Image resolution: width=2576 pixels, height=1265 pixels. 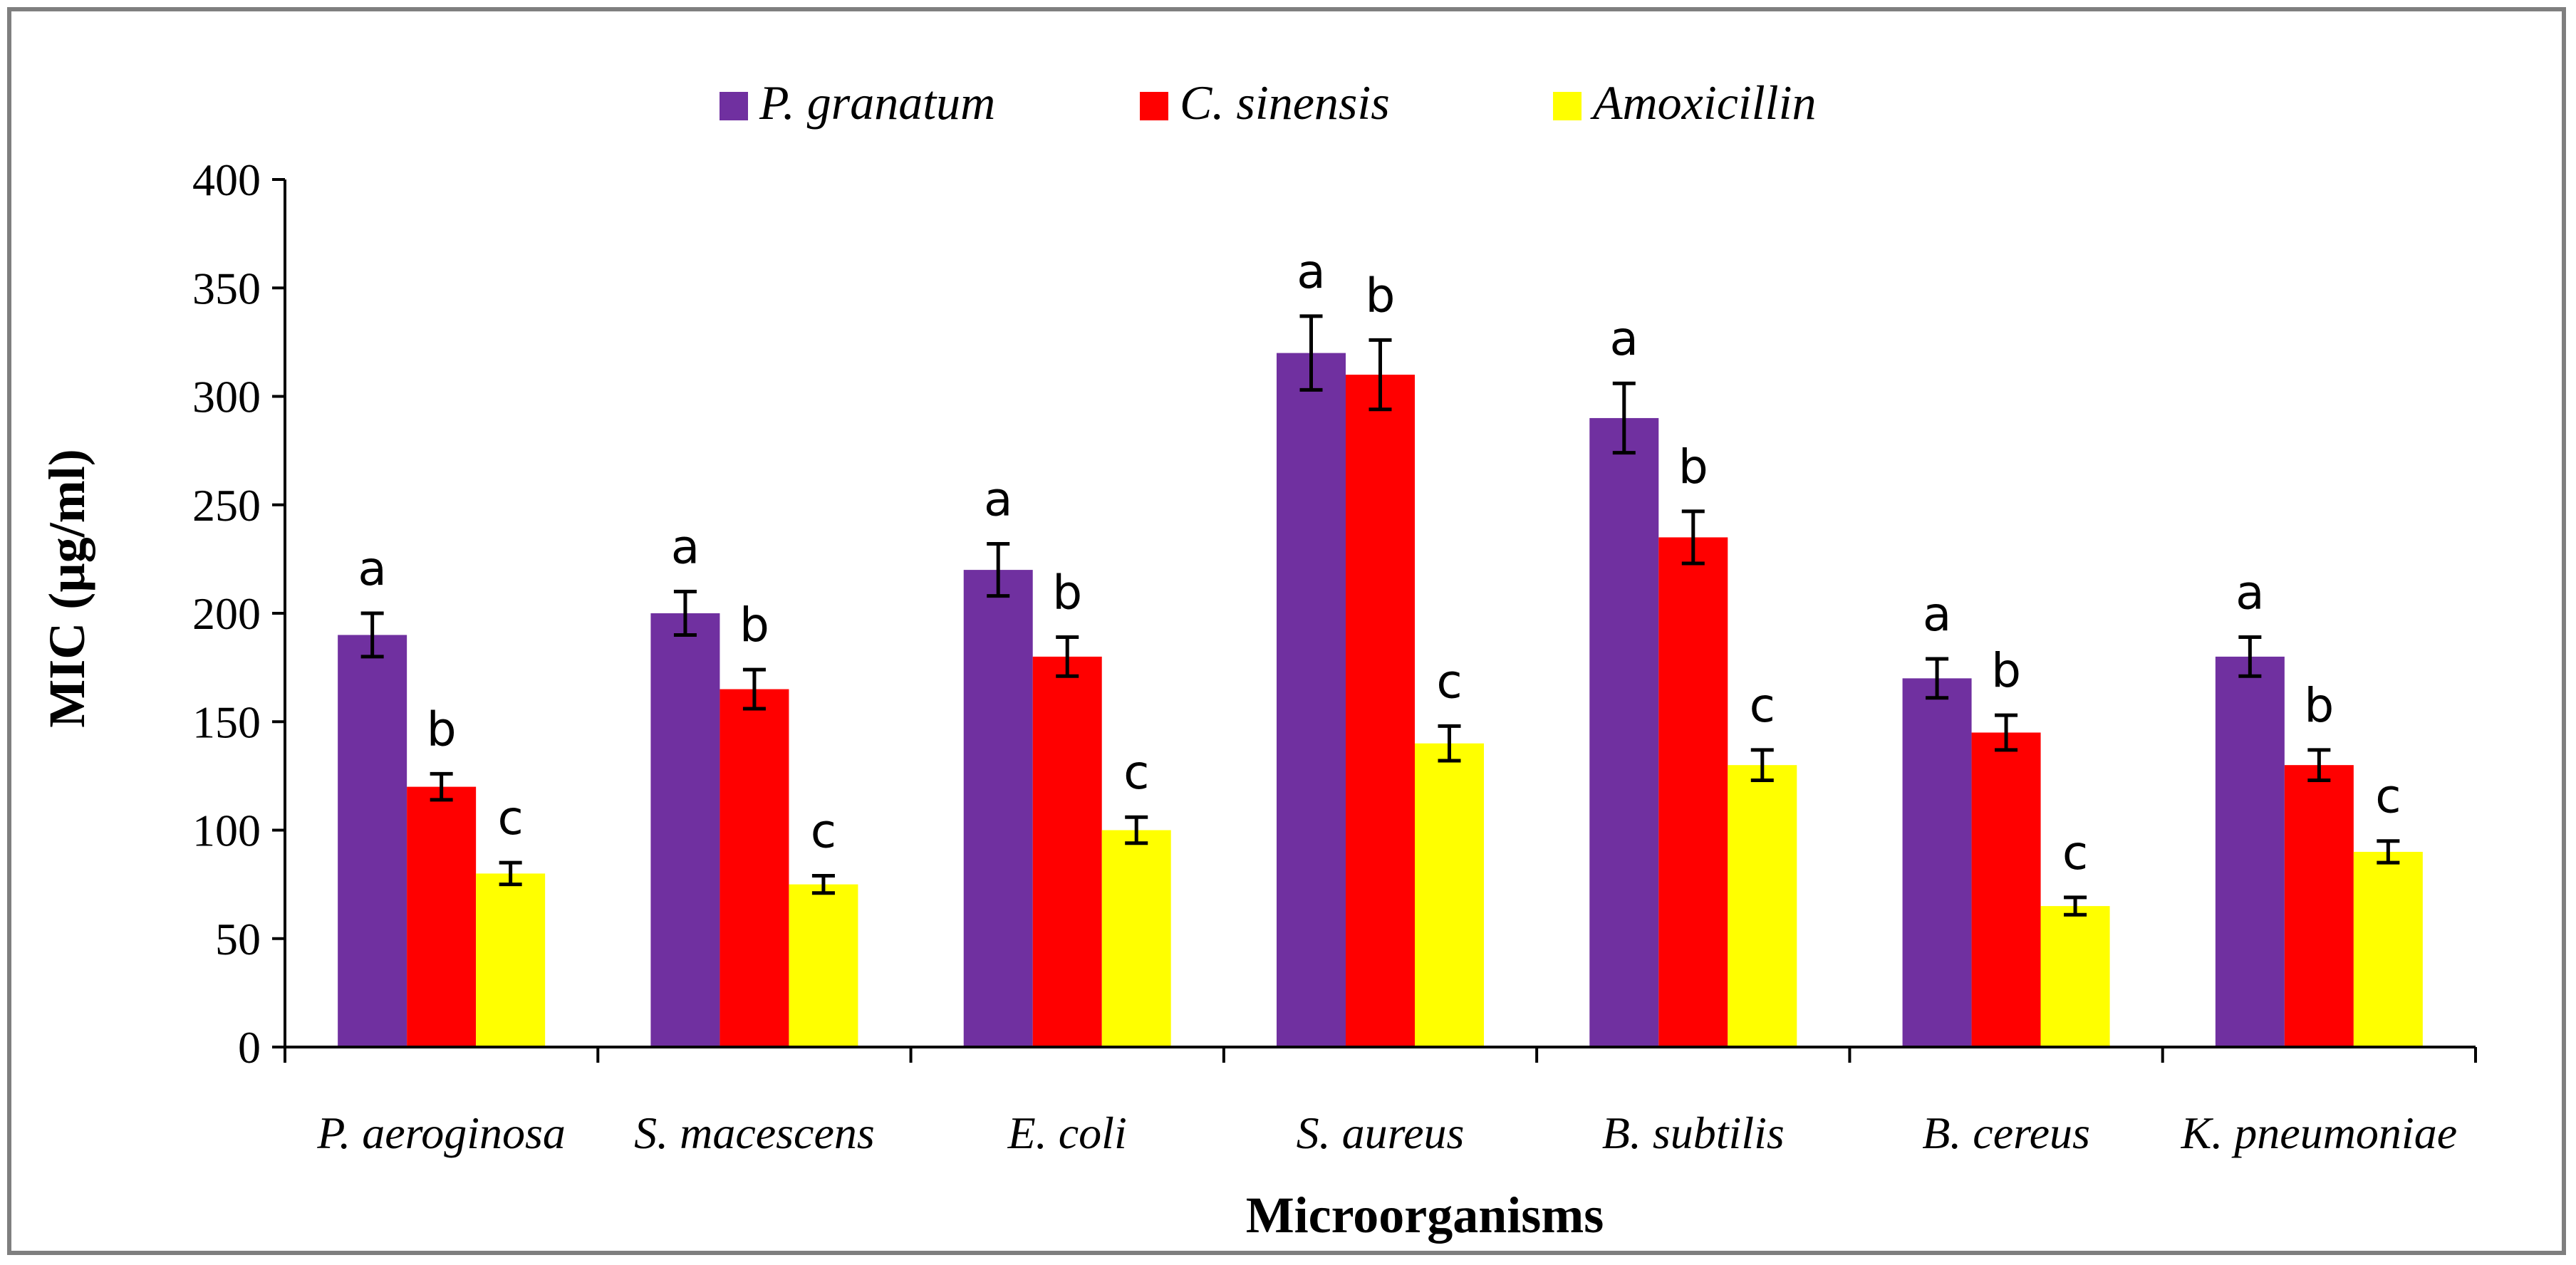 I want to click on x-category-label: K. pneumoniae, so click(x=2319, y=1133).